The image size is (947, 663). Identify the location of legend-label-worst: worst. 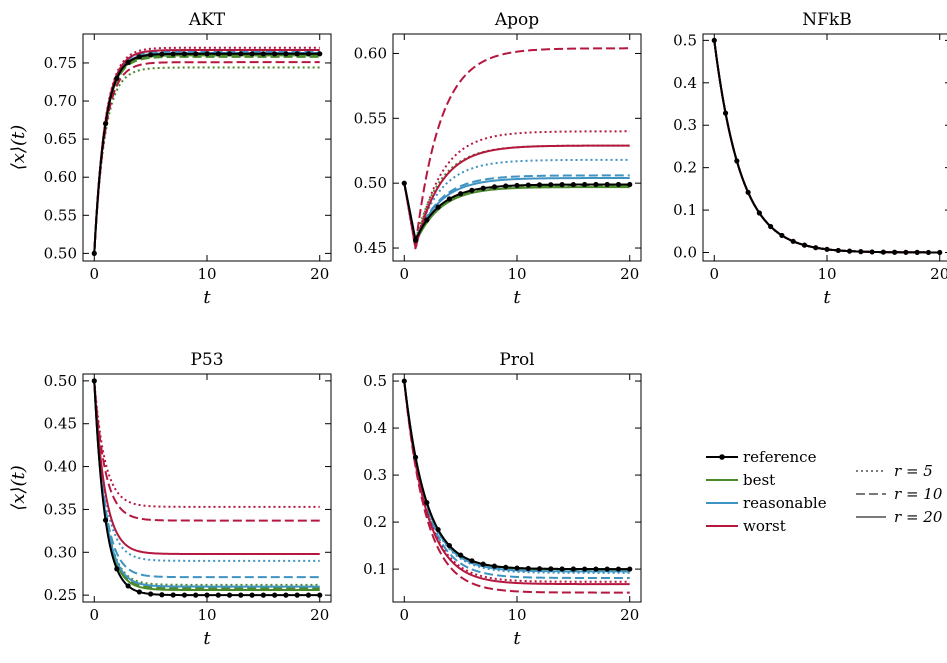
(764, 526).